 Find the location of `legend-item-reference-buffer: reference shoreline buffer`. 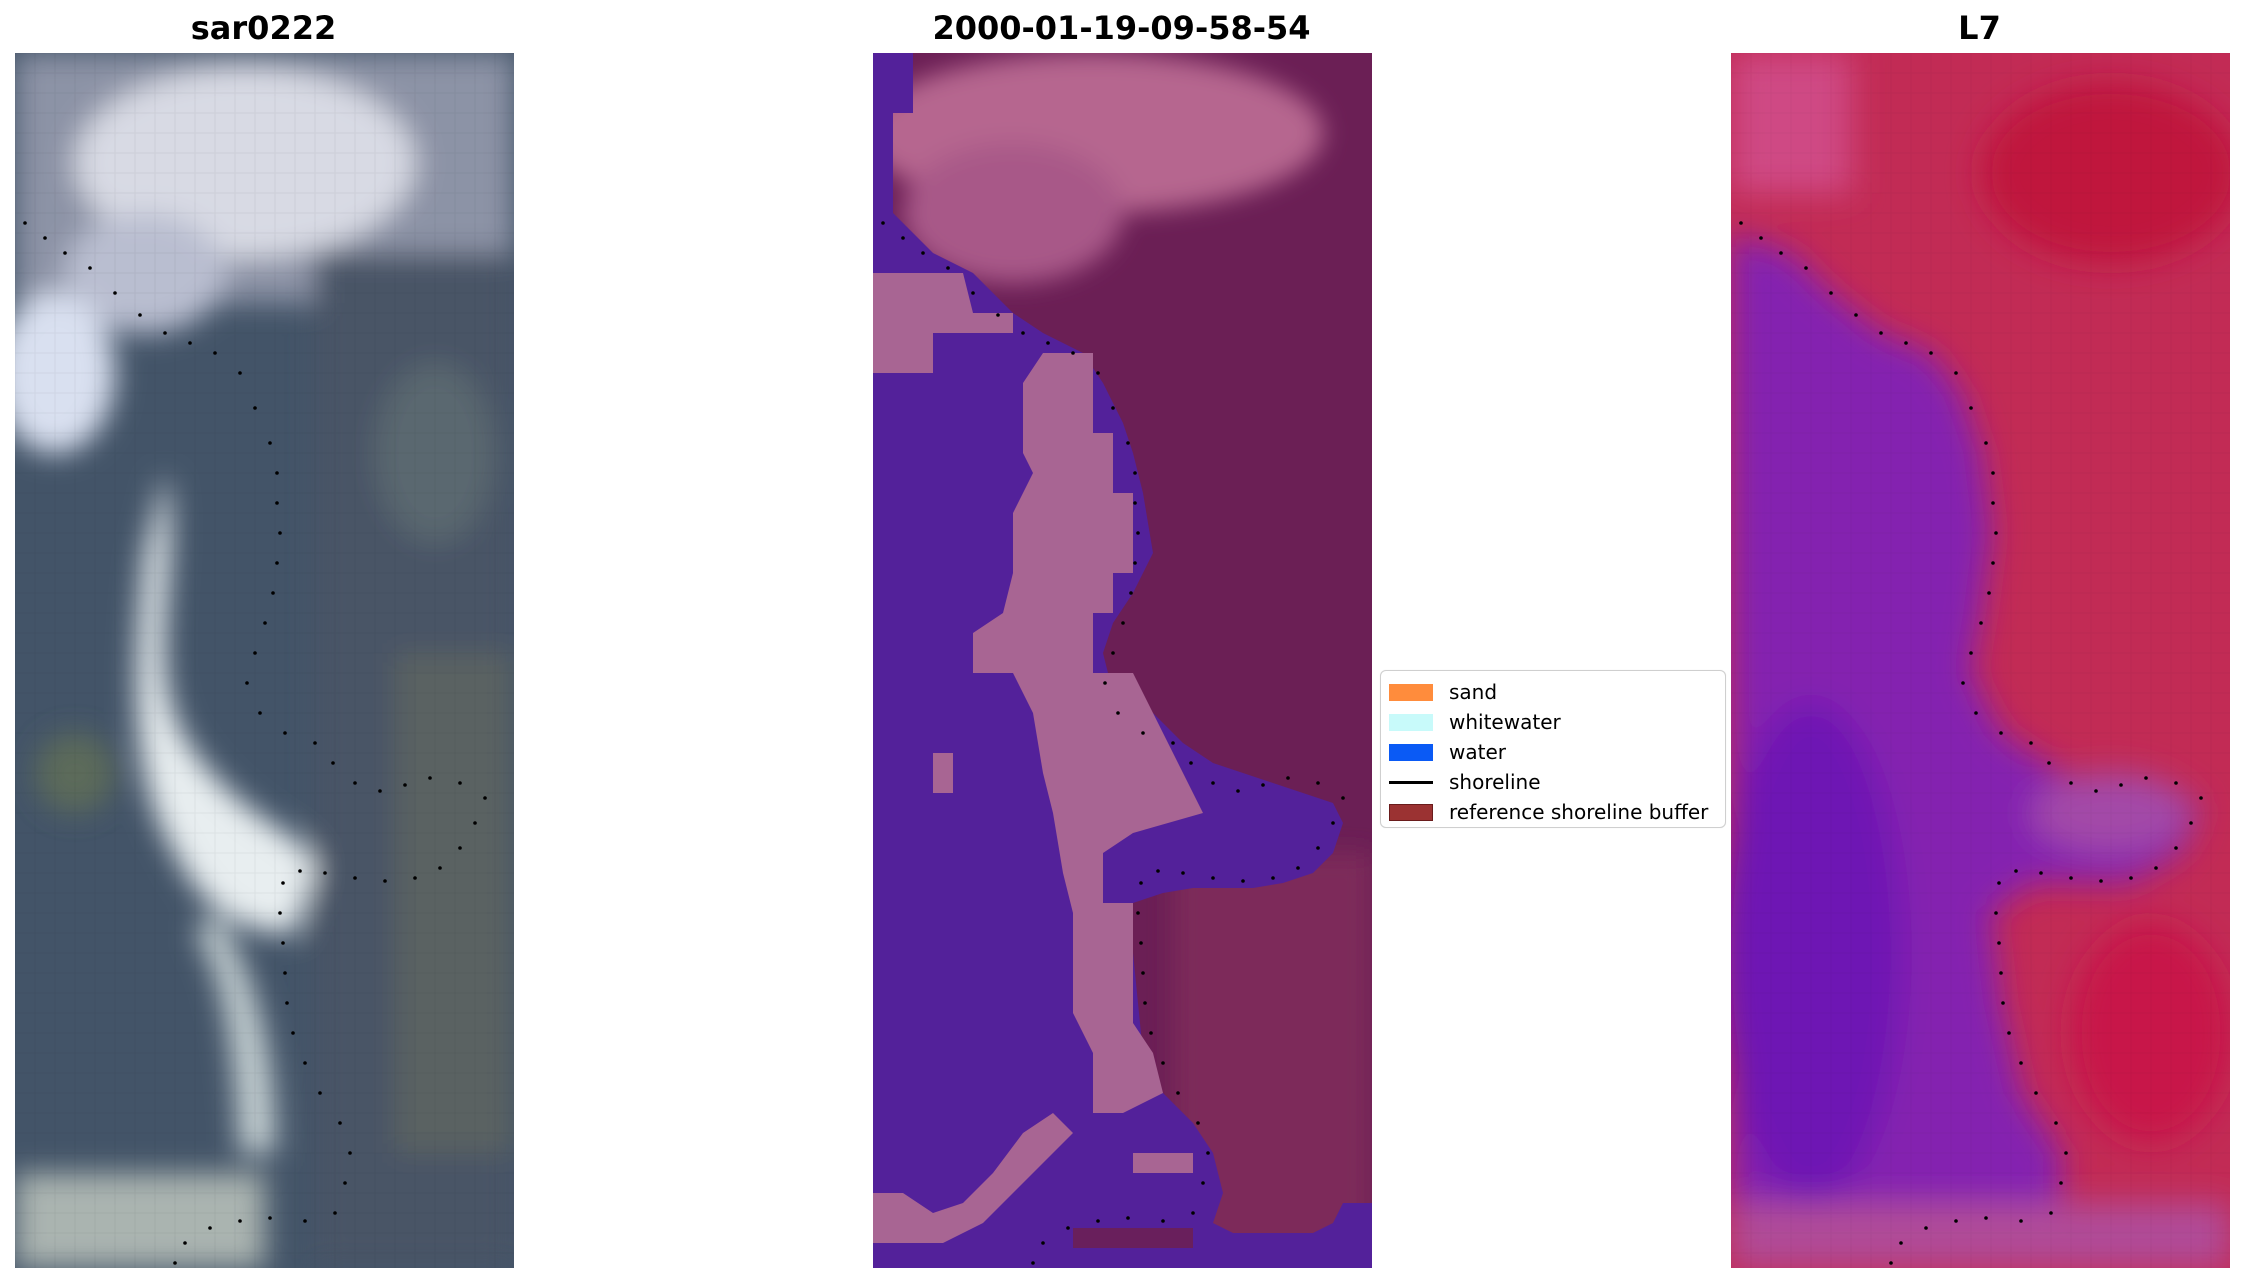

legend-item-reference-buffer: reference shoreline buffer is located at coordinates (1553, 812).